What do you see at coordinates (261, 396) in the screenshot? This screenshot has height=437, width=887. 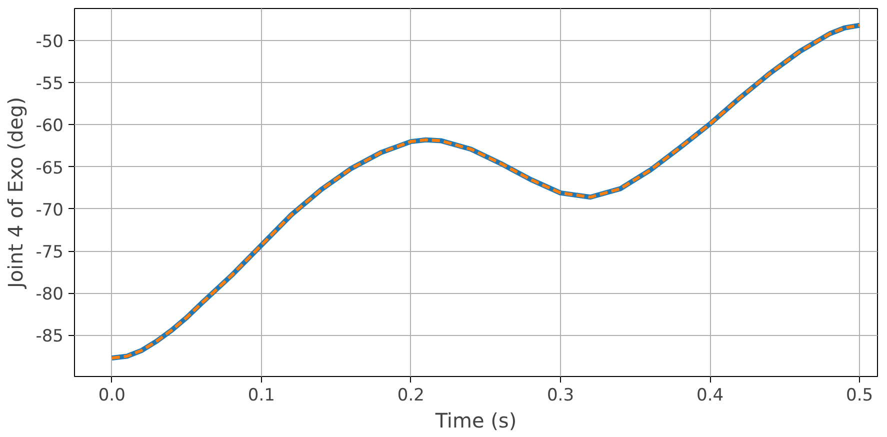 I see `x-tick-label: 0.1` at bounding box center [261, 396].